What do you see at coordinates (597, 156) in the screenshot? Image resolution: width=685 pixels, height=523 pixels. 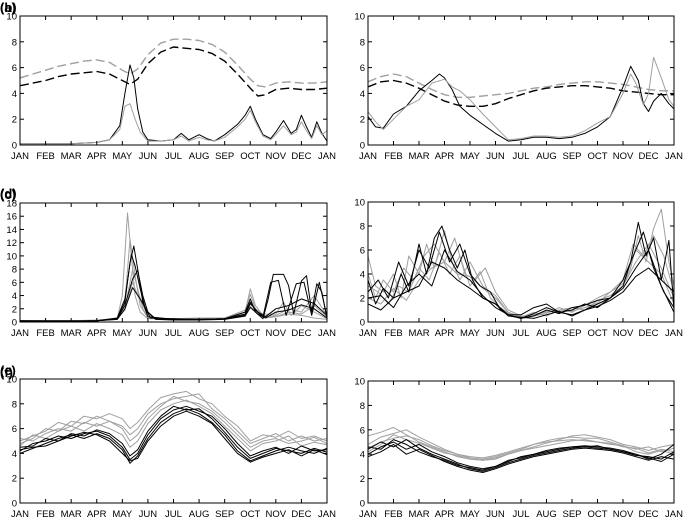 I see `month-label-b: OCT` at bounding box center [597, 156].